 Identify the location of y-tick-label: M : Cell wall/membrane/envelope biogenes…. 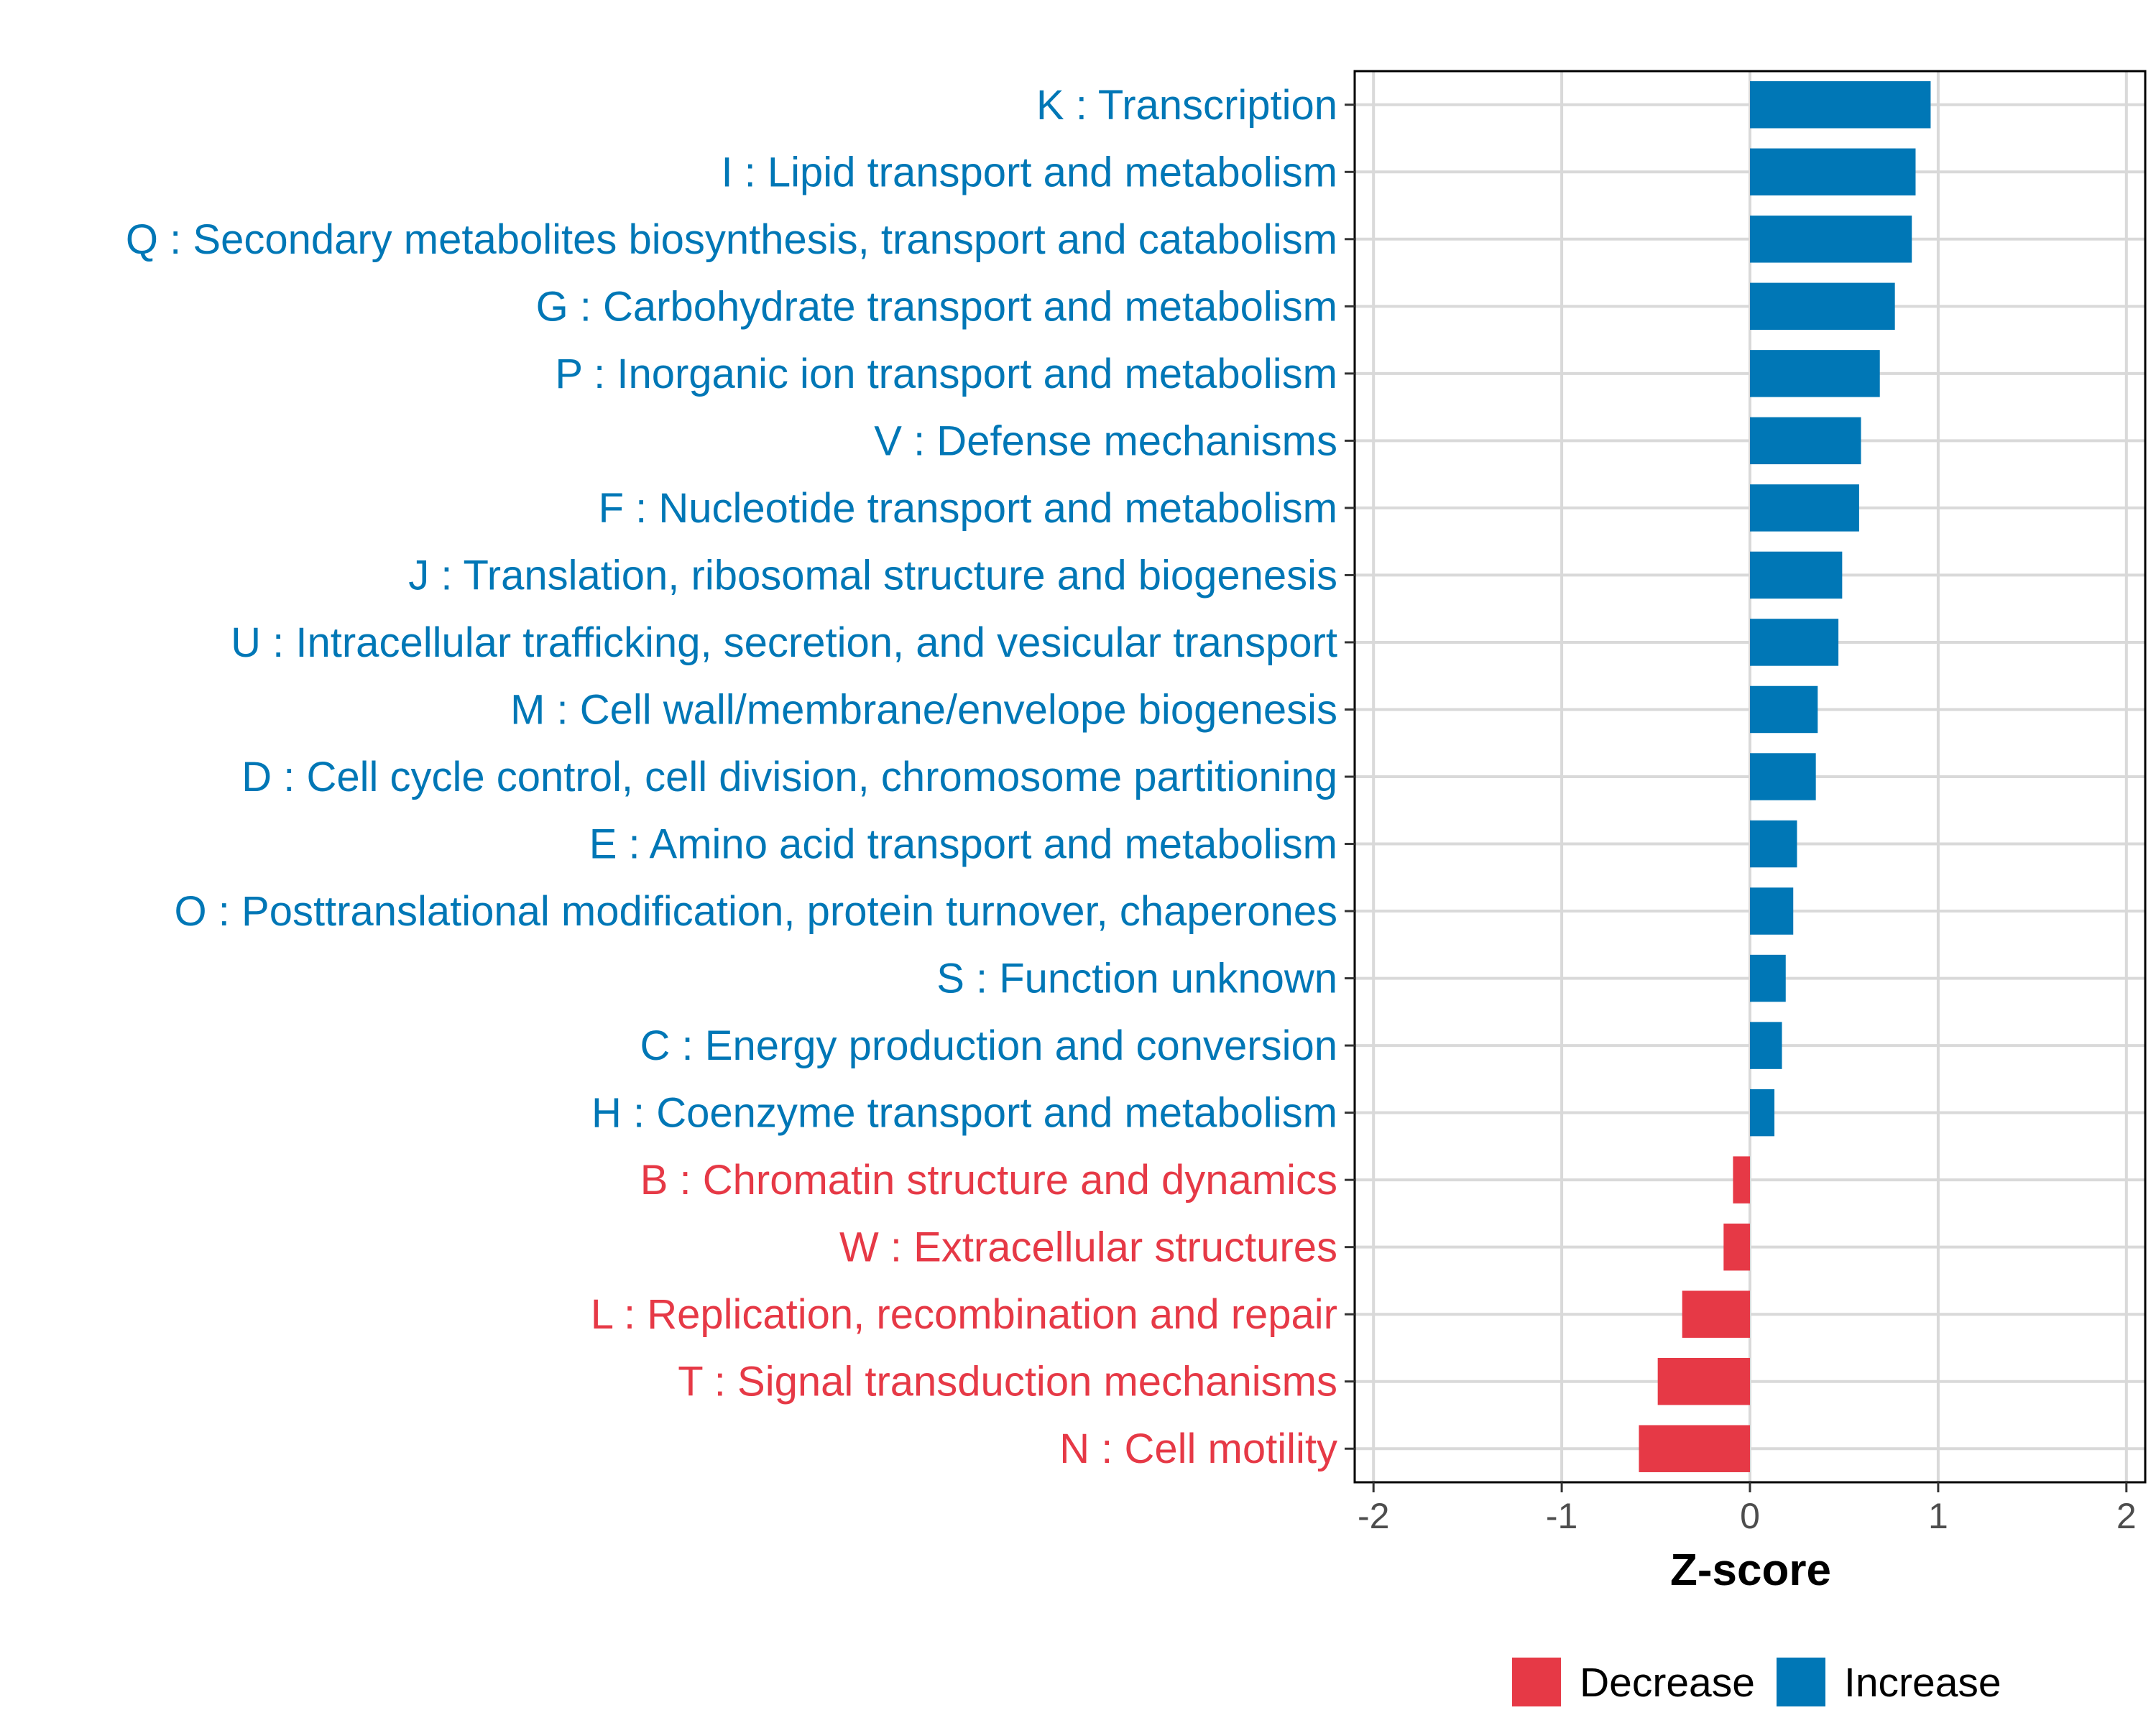
(924, 709).